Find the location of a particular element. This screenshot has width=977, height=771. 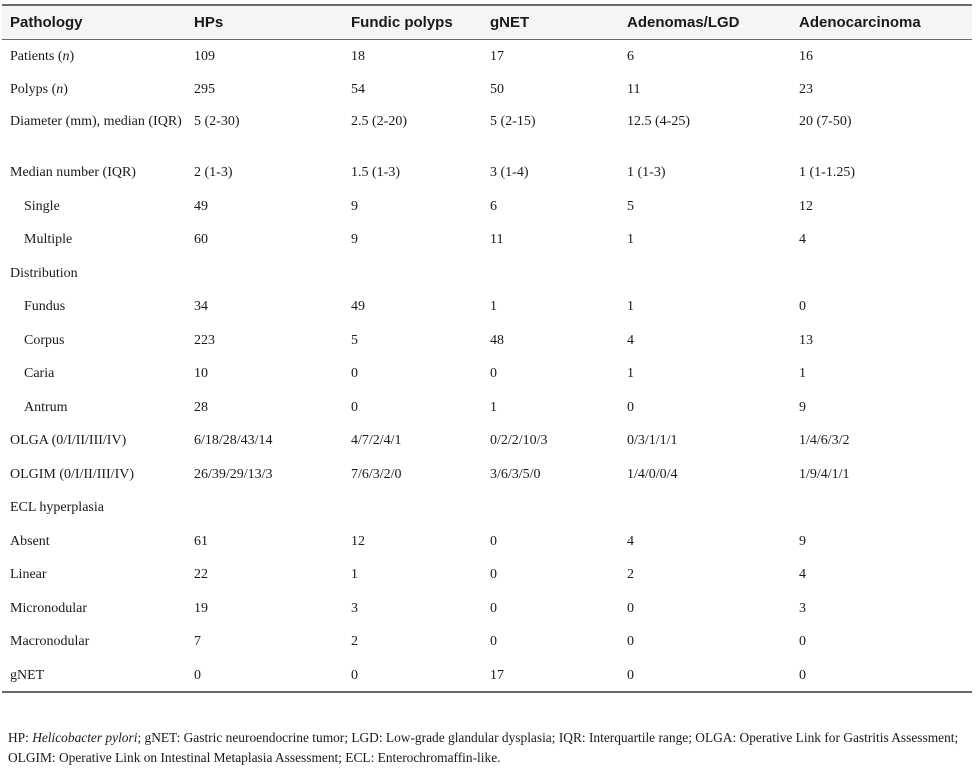

table-row: Patients (n) 109 18 17 6 16 is located at coordinates (487, 56).